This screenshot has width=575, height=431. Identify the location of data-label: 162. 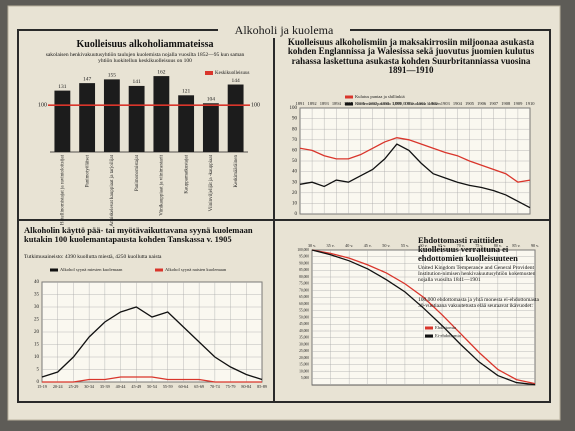
(161, 72).